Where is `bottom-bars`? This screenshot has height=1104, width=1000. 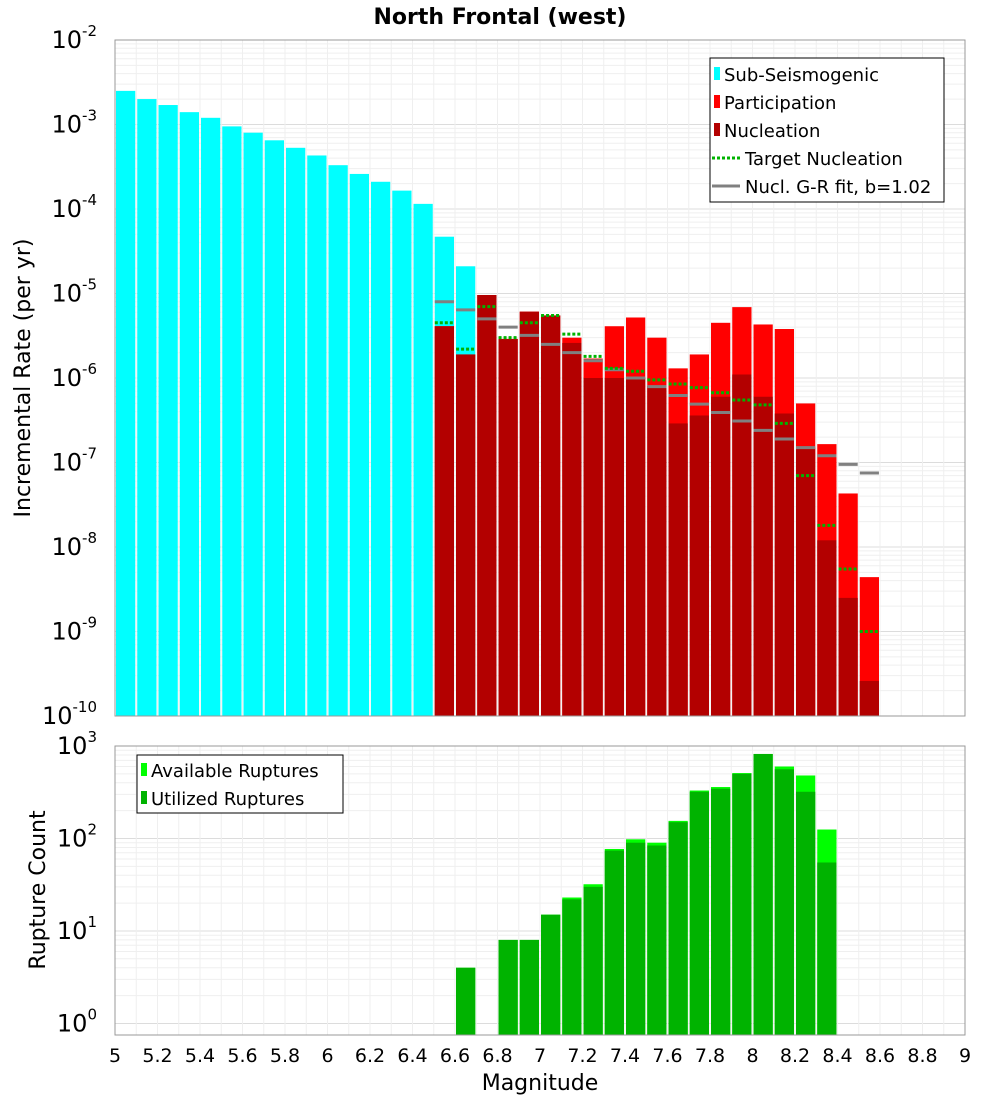 bottom-bars is located at coordinates (646, 894).